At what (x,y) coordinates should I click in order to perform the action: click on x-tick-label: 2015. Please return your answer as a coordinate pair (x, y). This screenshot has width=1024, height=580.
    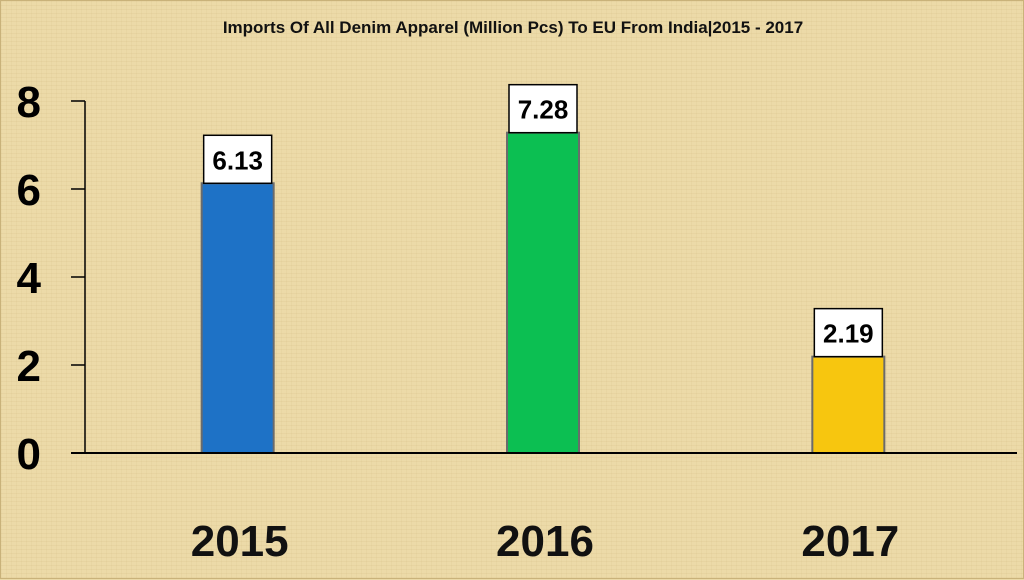
    Looking at the image, I should click on (240, 541).